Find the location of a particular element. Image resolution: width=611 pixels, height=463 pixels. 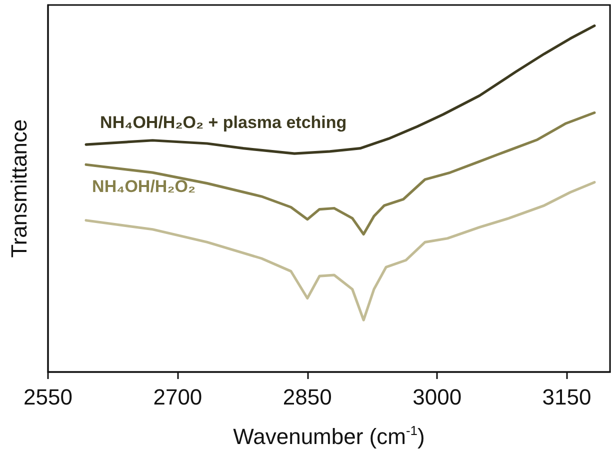

x-tick-label: 2850 is located at coordinates (307, 397).